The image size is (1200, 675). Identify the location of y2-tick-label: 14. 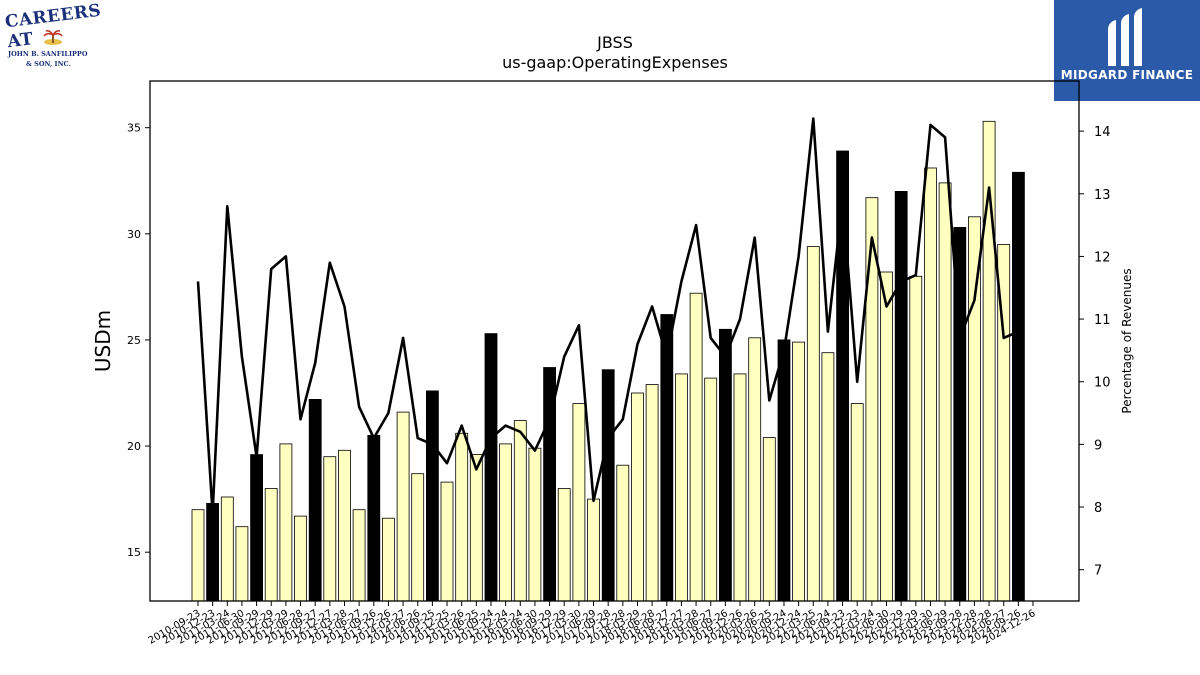
(1102, 132).